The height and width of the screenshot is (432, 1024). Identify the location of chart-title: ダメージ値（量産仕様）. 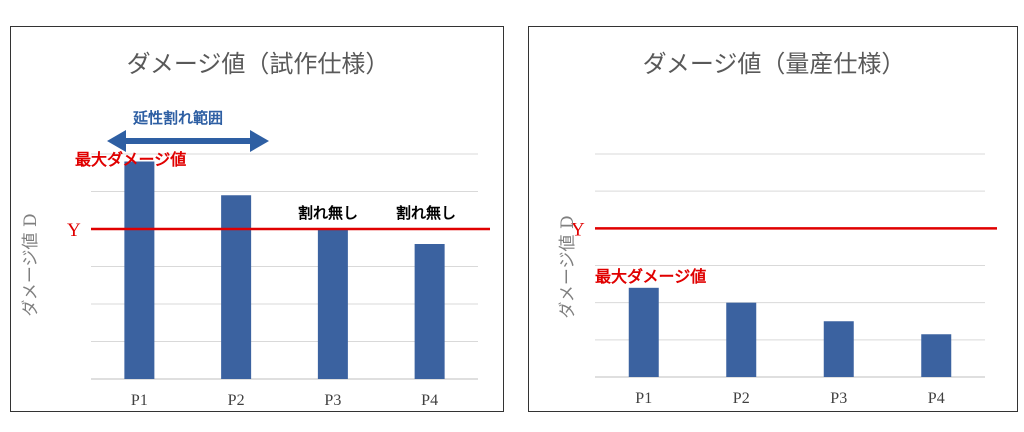
(774, 64).